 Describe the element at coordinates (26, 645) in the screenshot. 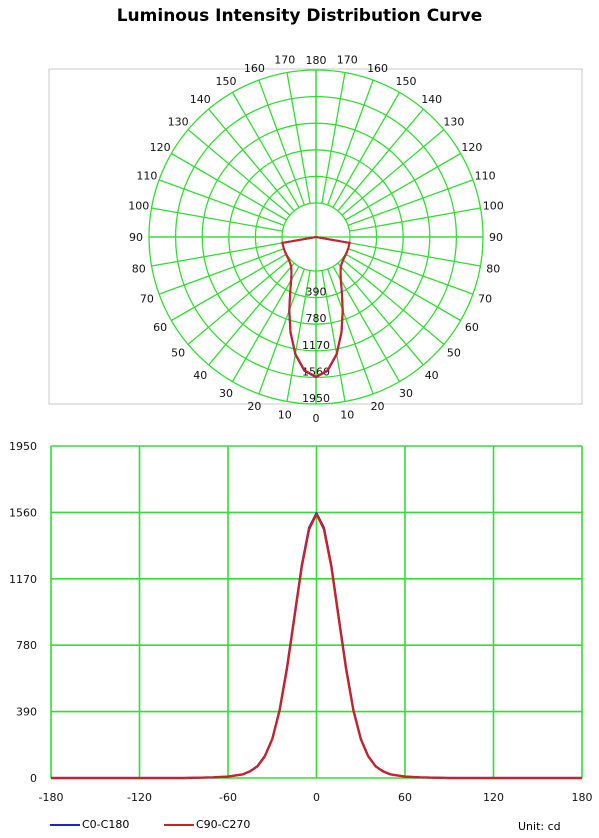

I see `y-tick-label: 780` at that location.